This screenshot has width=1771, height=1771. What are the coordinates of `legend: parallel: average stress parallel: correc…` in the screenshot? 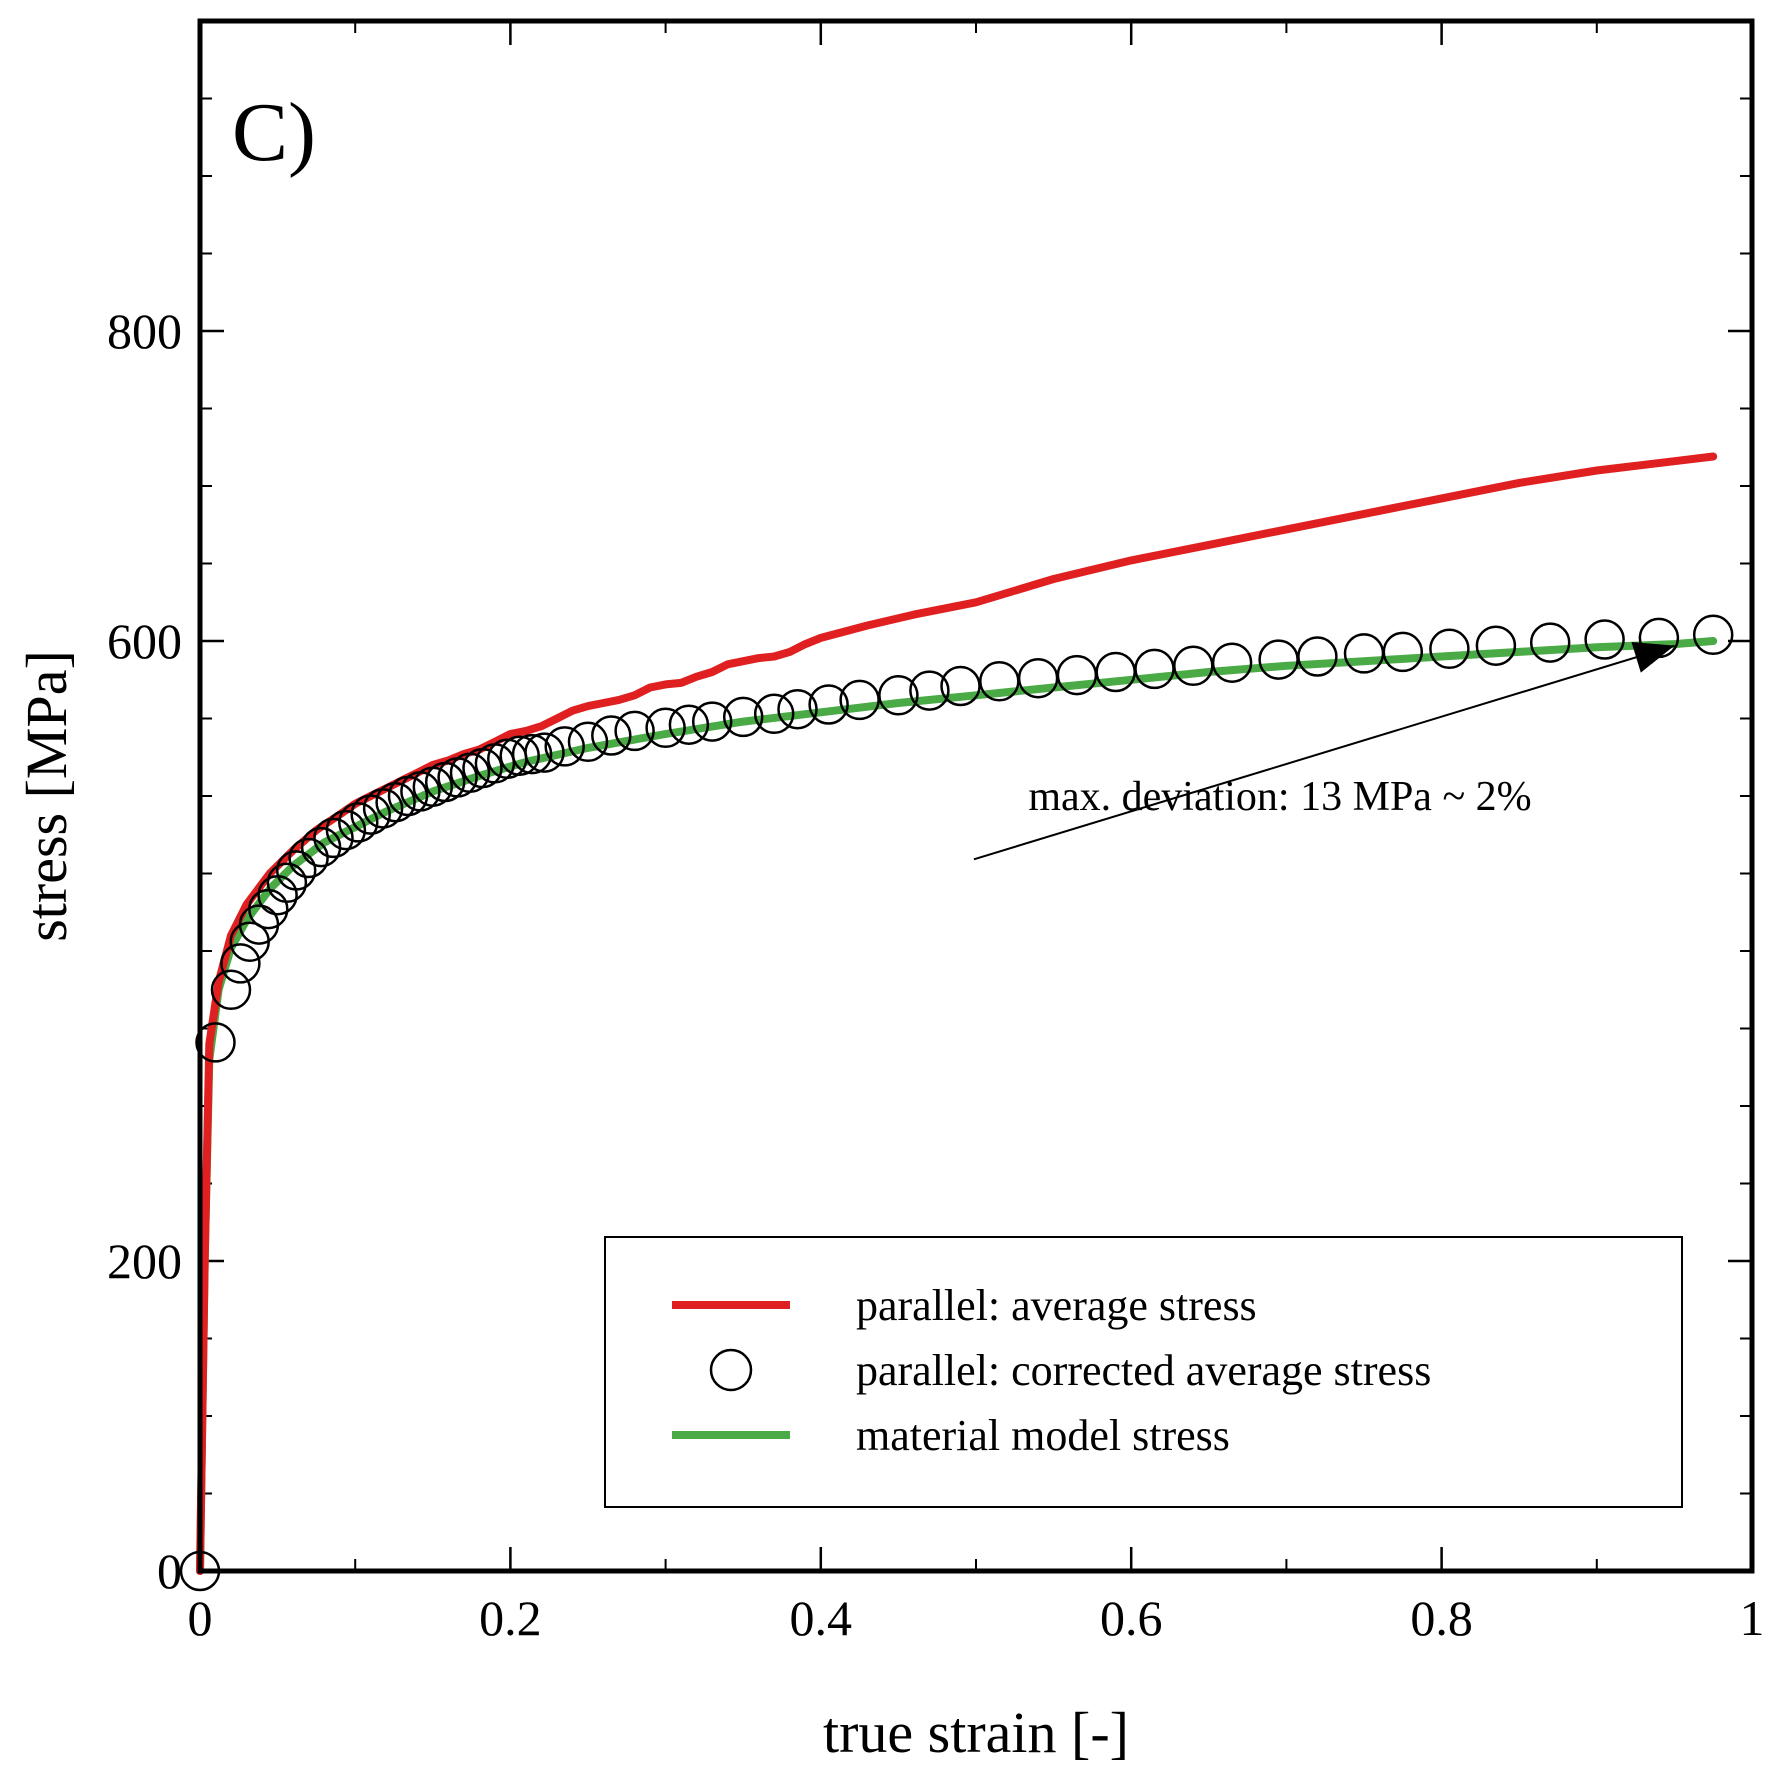 It's located at (1143, 1372).